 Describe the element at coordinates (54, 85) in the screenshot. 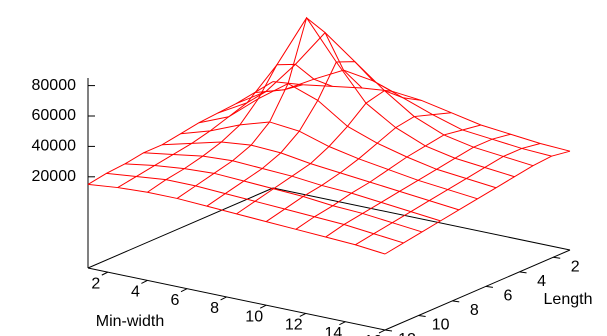

I see `z-tick-label: 80000` at that location.